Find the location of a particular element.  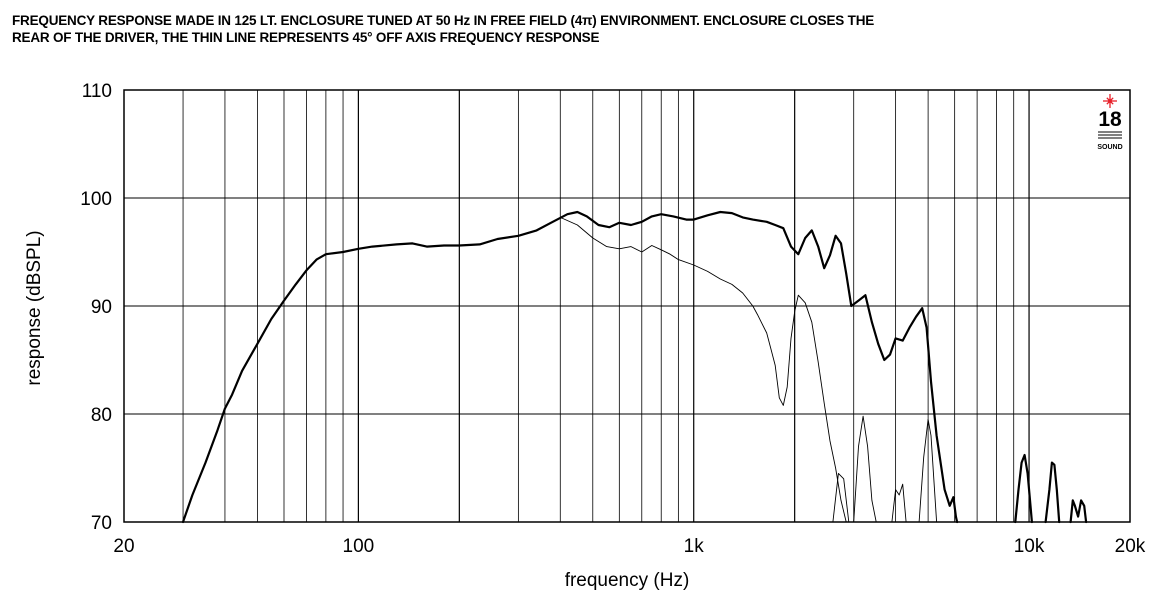

y-tick-label: 100 is located at coordinates (96, 199).